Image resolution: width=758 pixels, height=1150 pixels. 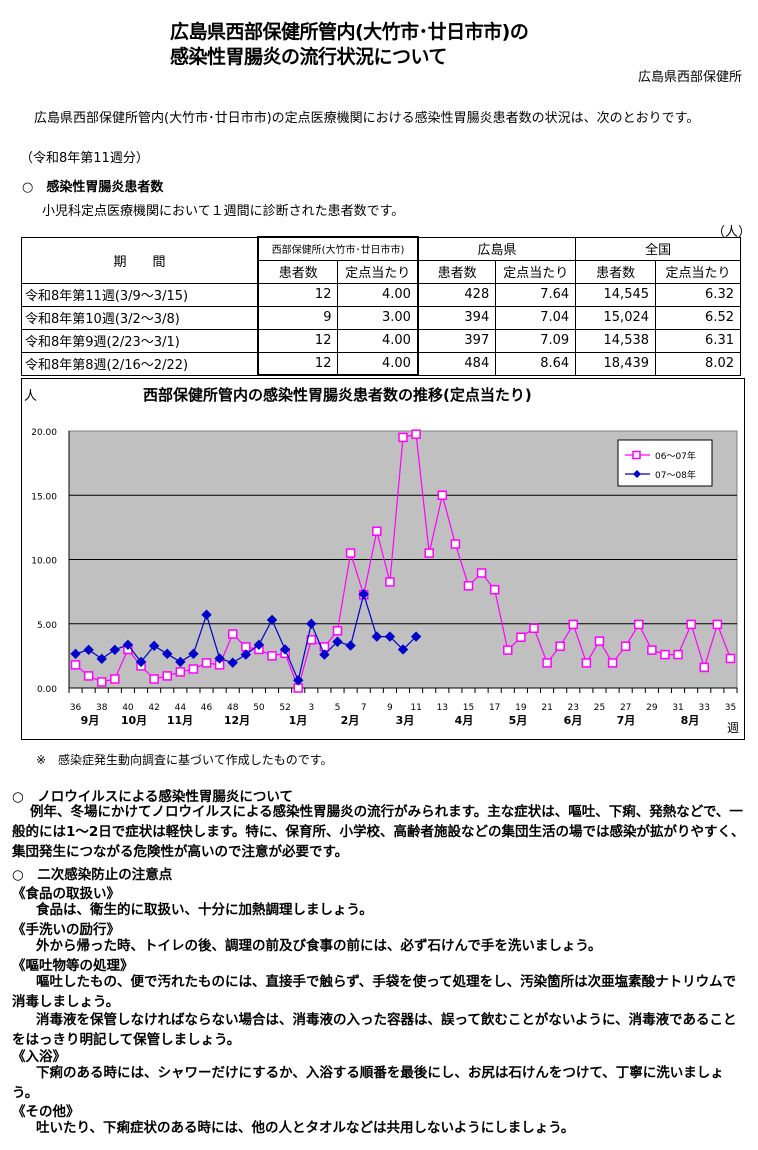 I want to click on legend-diamond-icon, so click(x=637, y=474).